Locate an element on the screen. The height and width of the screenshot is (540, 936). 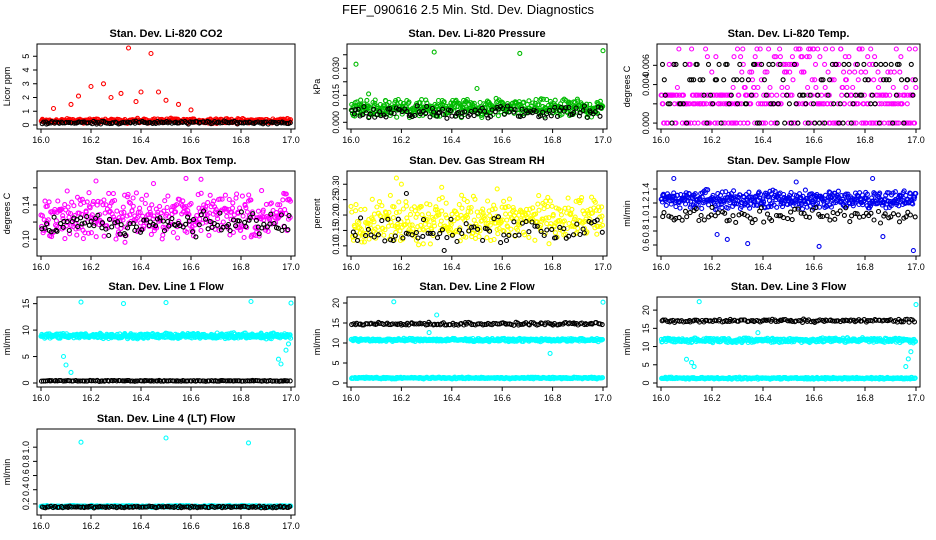
y-tick-label: 0.6 is located at coordinates (646, 245).